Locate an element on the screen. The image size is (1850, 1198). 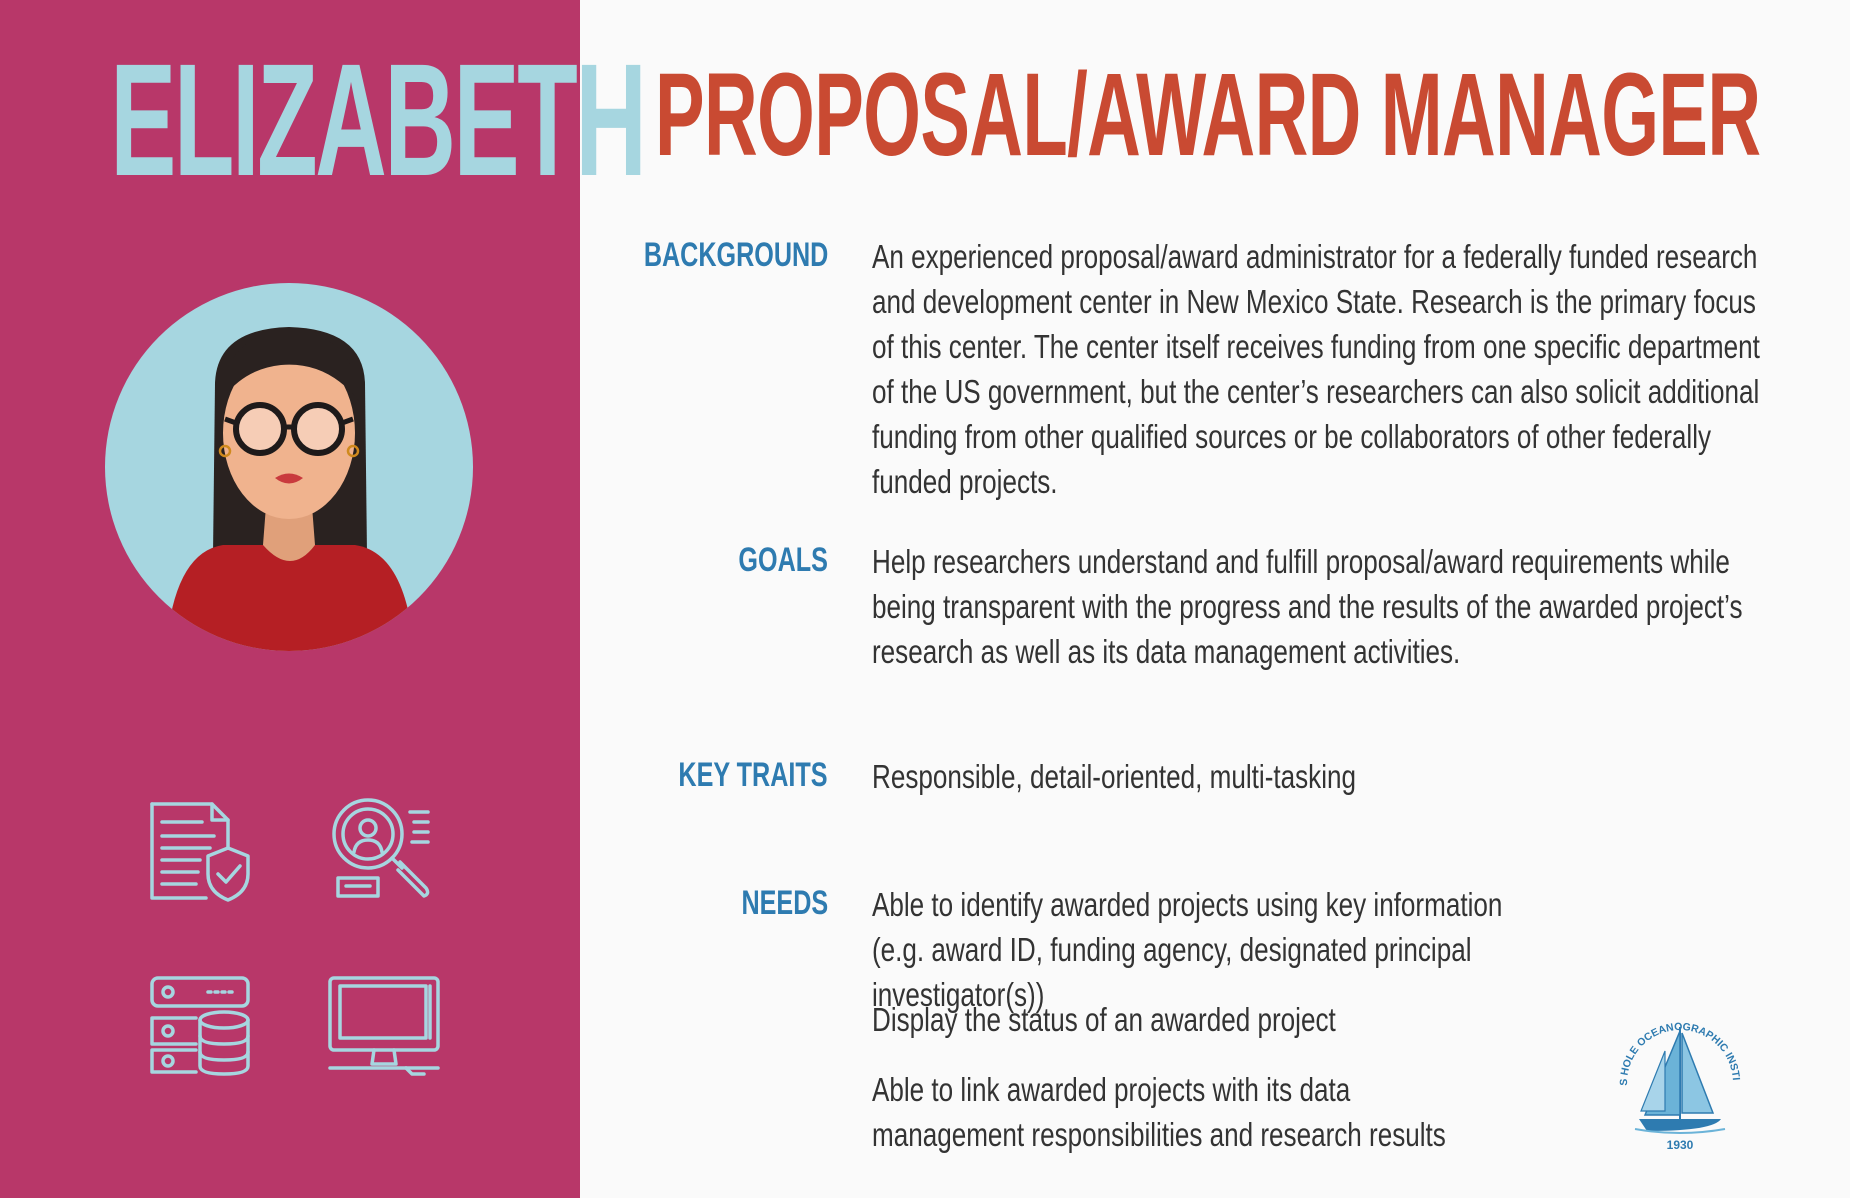
user-search-icon is located at coordinates (382, 848).